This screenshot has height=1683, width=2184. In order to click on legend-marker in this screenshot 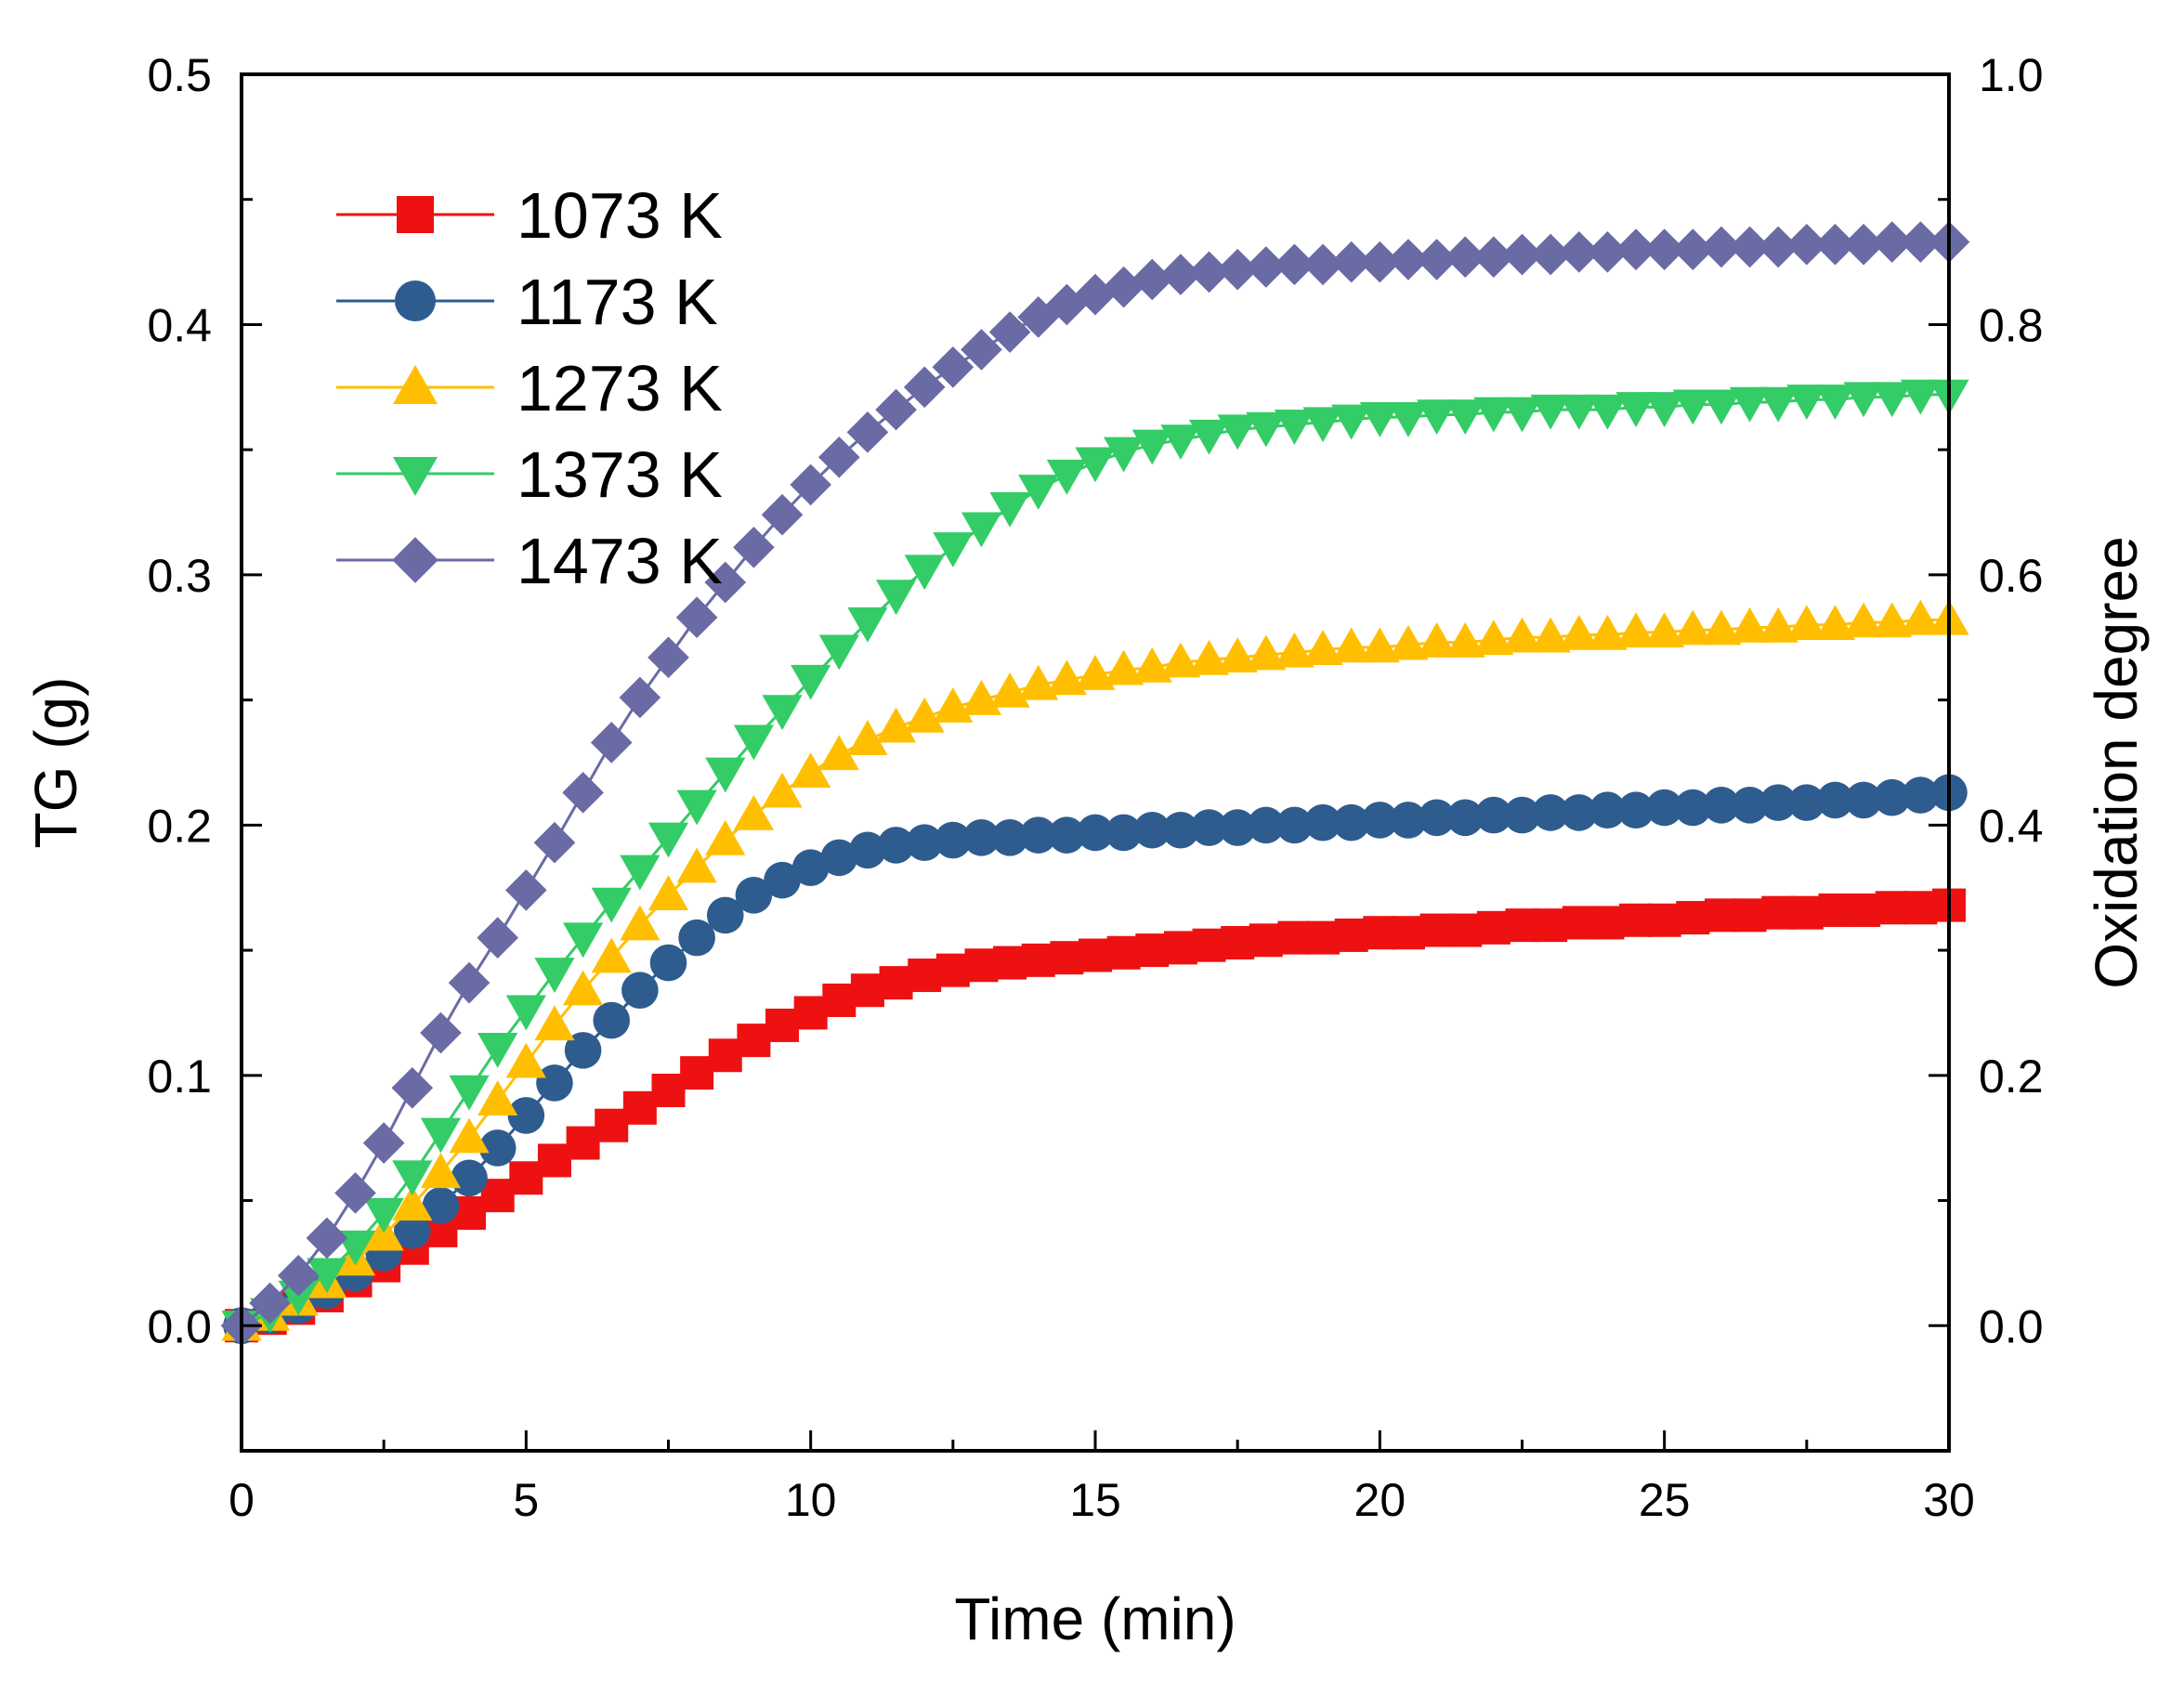, I will do `click(415, 214)`.